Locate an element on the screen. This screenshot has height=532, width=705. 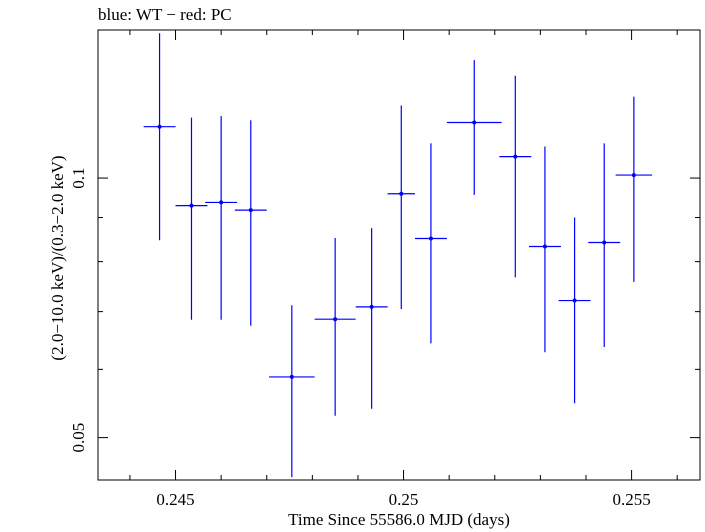
x-tick-label: 0.25 is located at coordinates (404, 499).